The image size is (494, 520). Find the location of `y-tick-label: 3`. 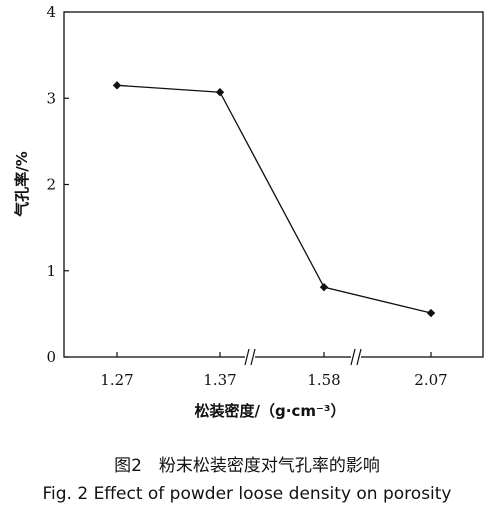

y-tick-label: 3 is located at coordinates (51, 98).